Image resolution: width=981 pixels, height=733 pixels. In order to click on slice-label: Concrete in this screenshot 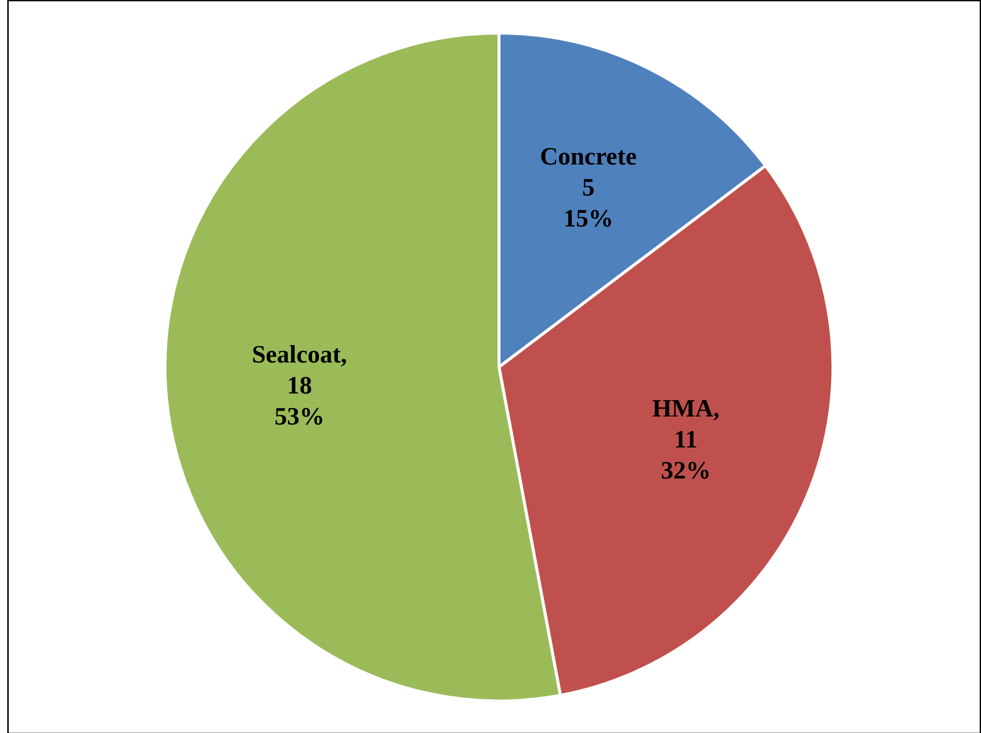, I will do `click(588, 156)`.